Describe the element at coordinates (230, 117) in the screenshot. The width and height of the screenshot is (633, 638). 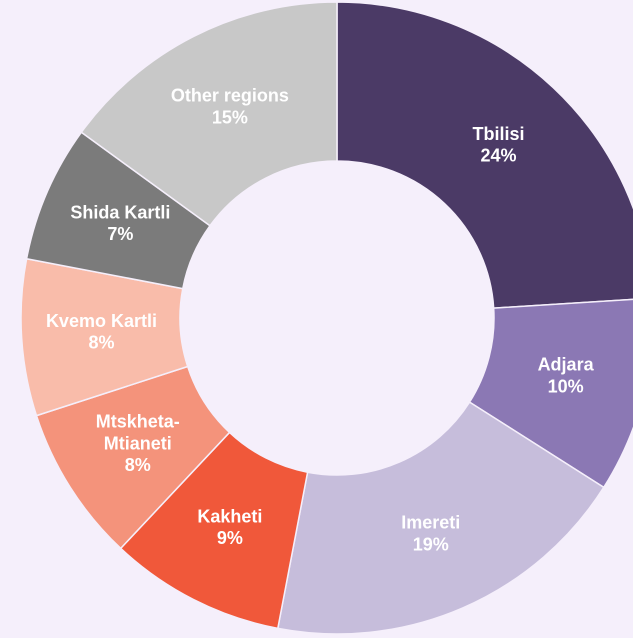
I see `value-label: 15%` at that location.